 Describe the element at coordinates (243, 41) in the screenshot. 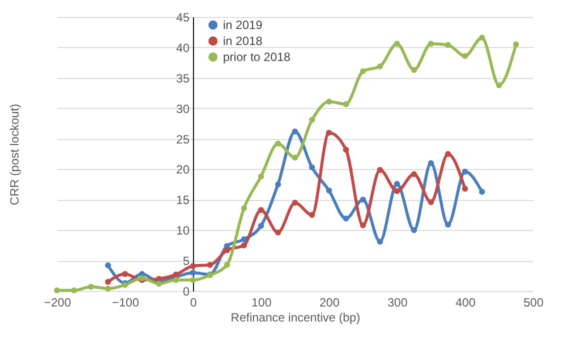

I see `legend-label: in 2018` at that location.